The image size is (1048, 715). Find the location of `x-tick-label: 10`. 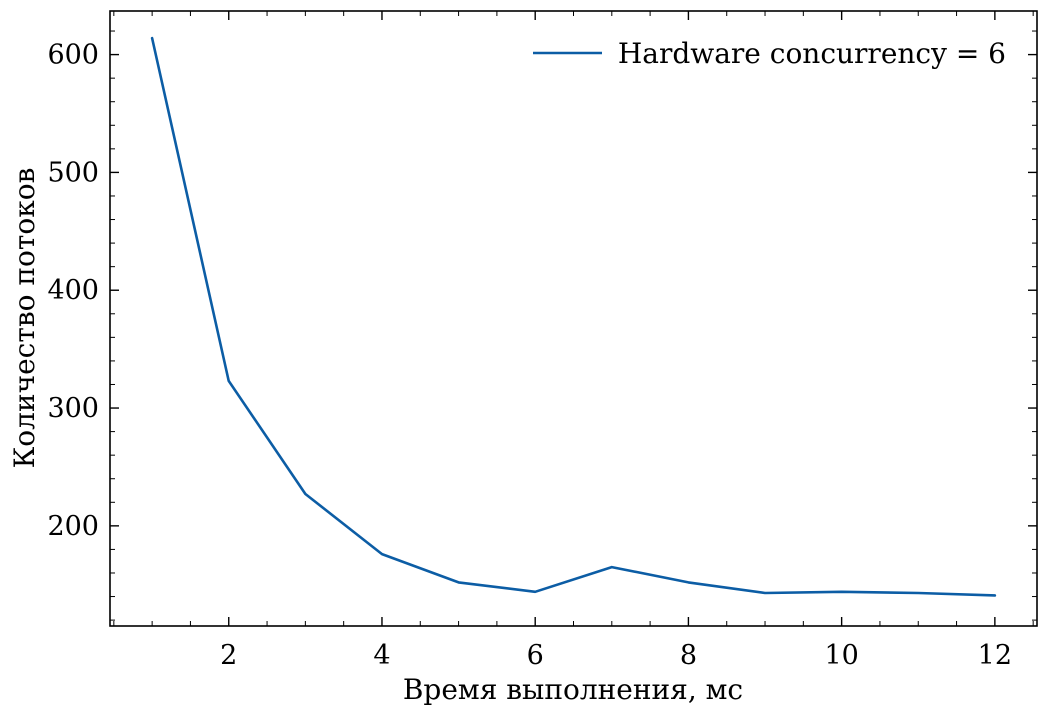

x-tick-label: 10 is located at coordinates (841, 655).